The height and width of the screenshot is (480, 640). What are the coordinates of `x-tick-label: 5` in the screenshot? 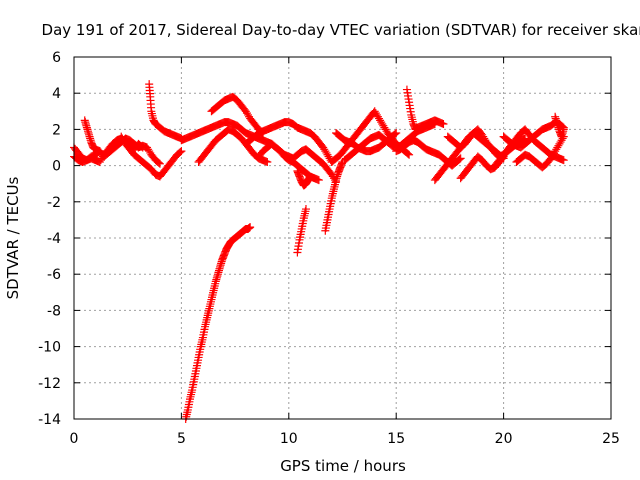 It's located at (181, 439).